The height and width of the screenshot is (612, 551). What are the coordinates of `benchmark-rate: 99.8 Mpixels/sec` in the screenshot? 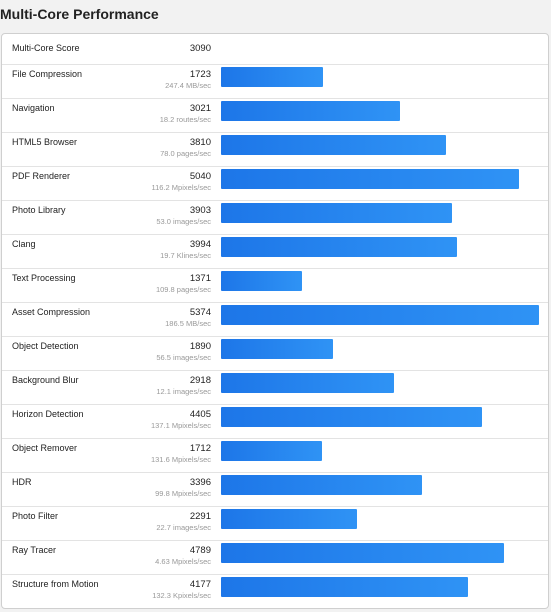 It's located at (183, 493).